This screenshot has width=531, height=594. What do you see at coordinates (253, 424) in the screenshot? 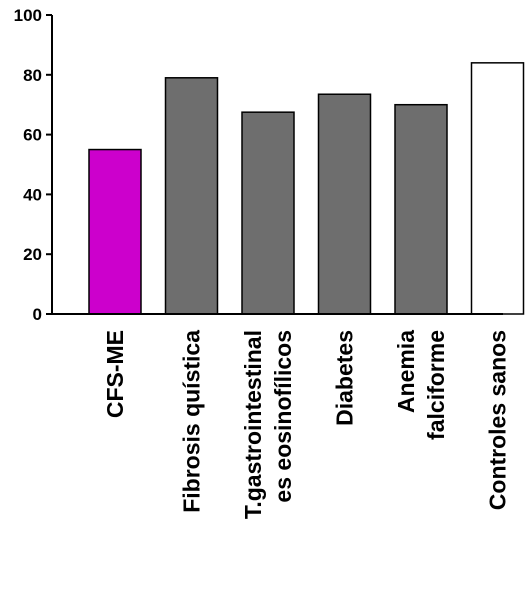
I see `category-label: T.gastrointestinal` at bounding box center [253, 424].